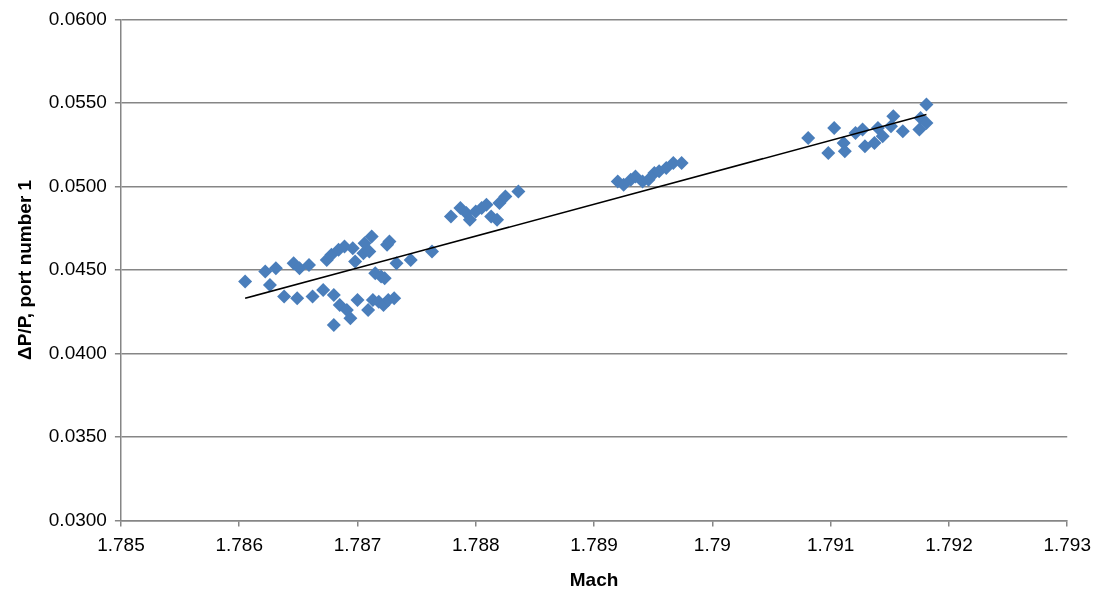 The image size is (1099, 600). Describe the element at coordinates (949, 545) in the screenshot. I see `x-tick-label: 1.792` at that location.